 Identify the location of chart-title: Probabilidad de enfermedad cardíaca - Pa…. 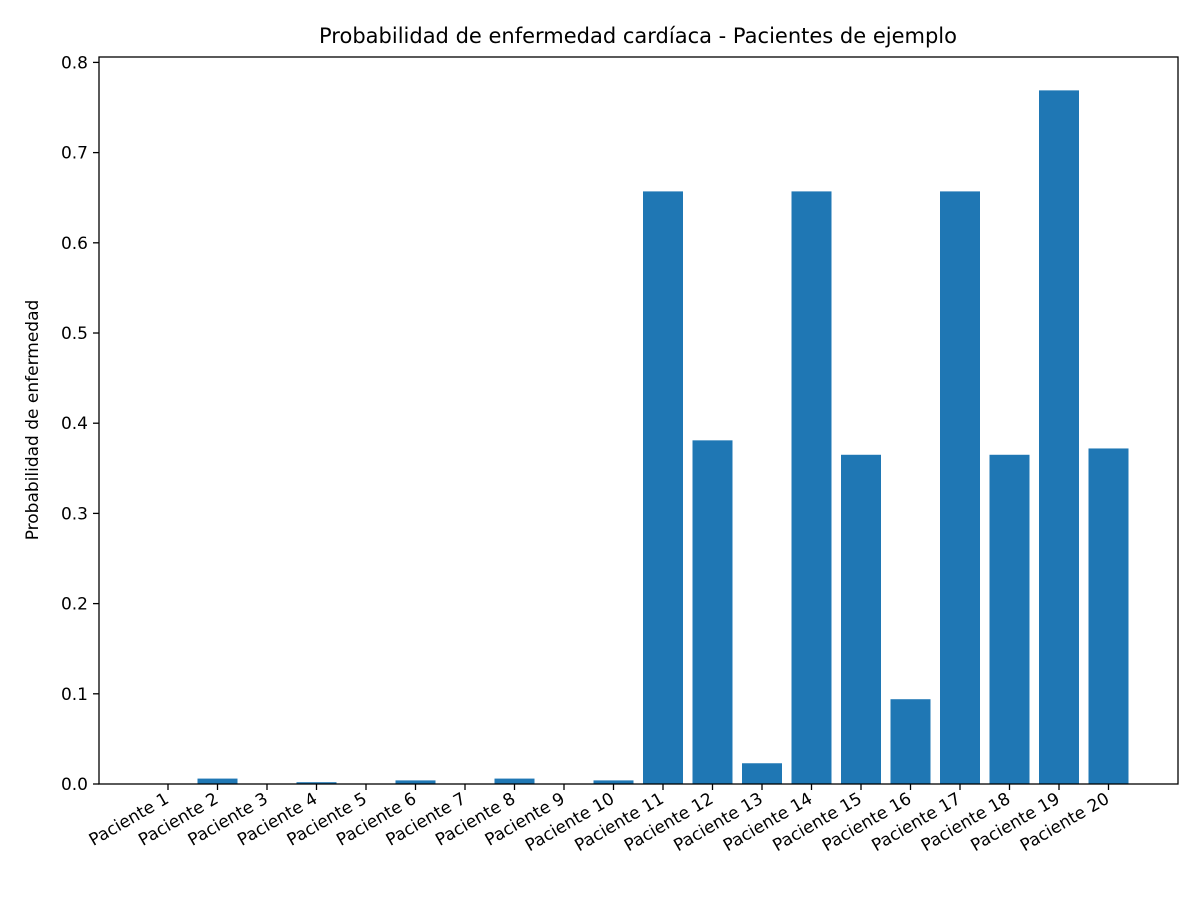
(638, 36).